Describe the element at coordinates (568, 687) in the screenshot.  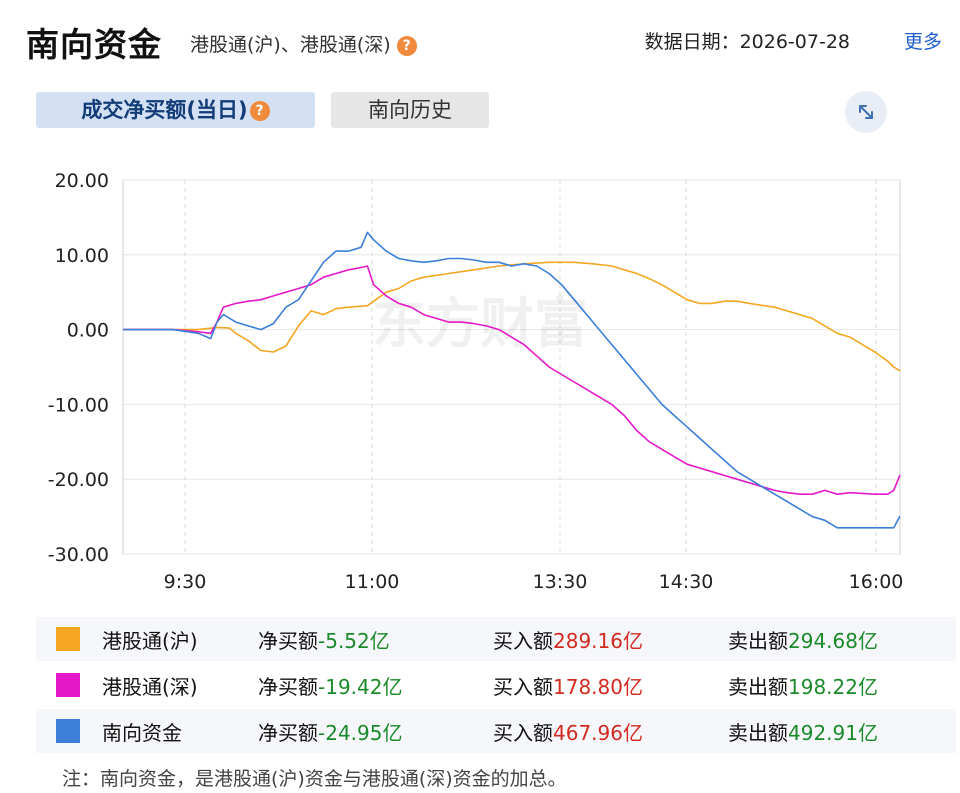
I see `legend-buy: 买入额178.80亿` at that location.